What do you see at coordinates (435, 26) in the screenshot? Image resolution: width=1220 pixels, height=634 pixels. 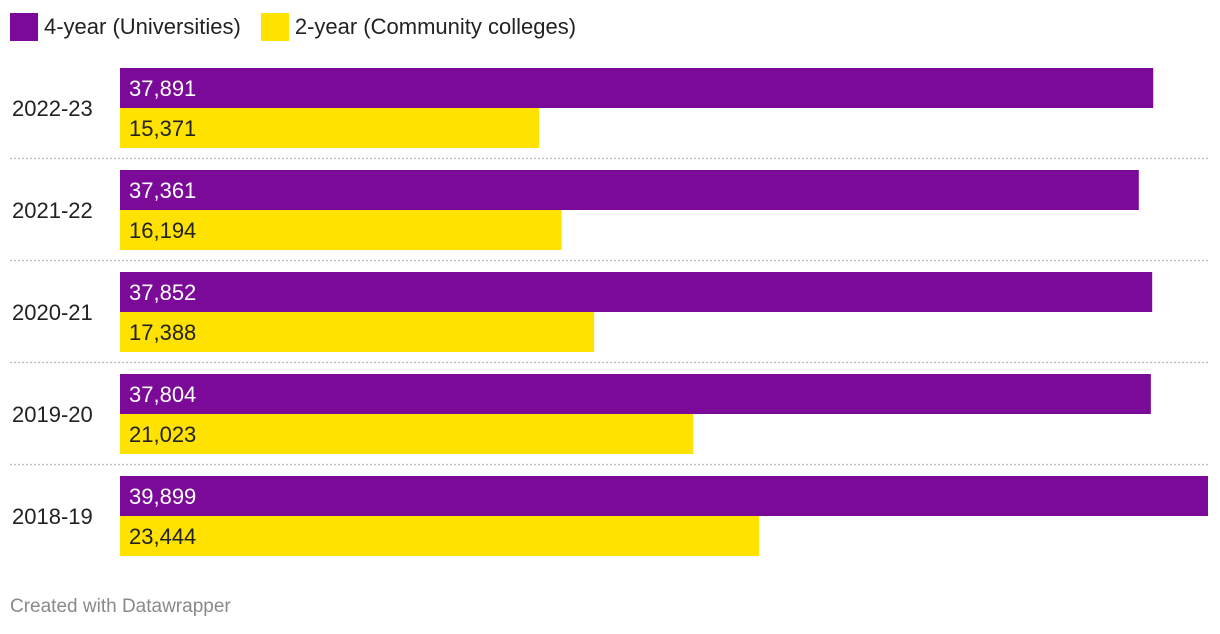 I see `legend-label-2-year: 2-year (Community colleges)` at bounding box center [435, 26].